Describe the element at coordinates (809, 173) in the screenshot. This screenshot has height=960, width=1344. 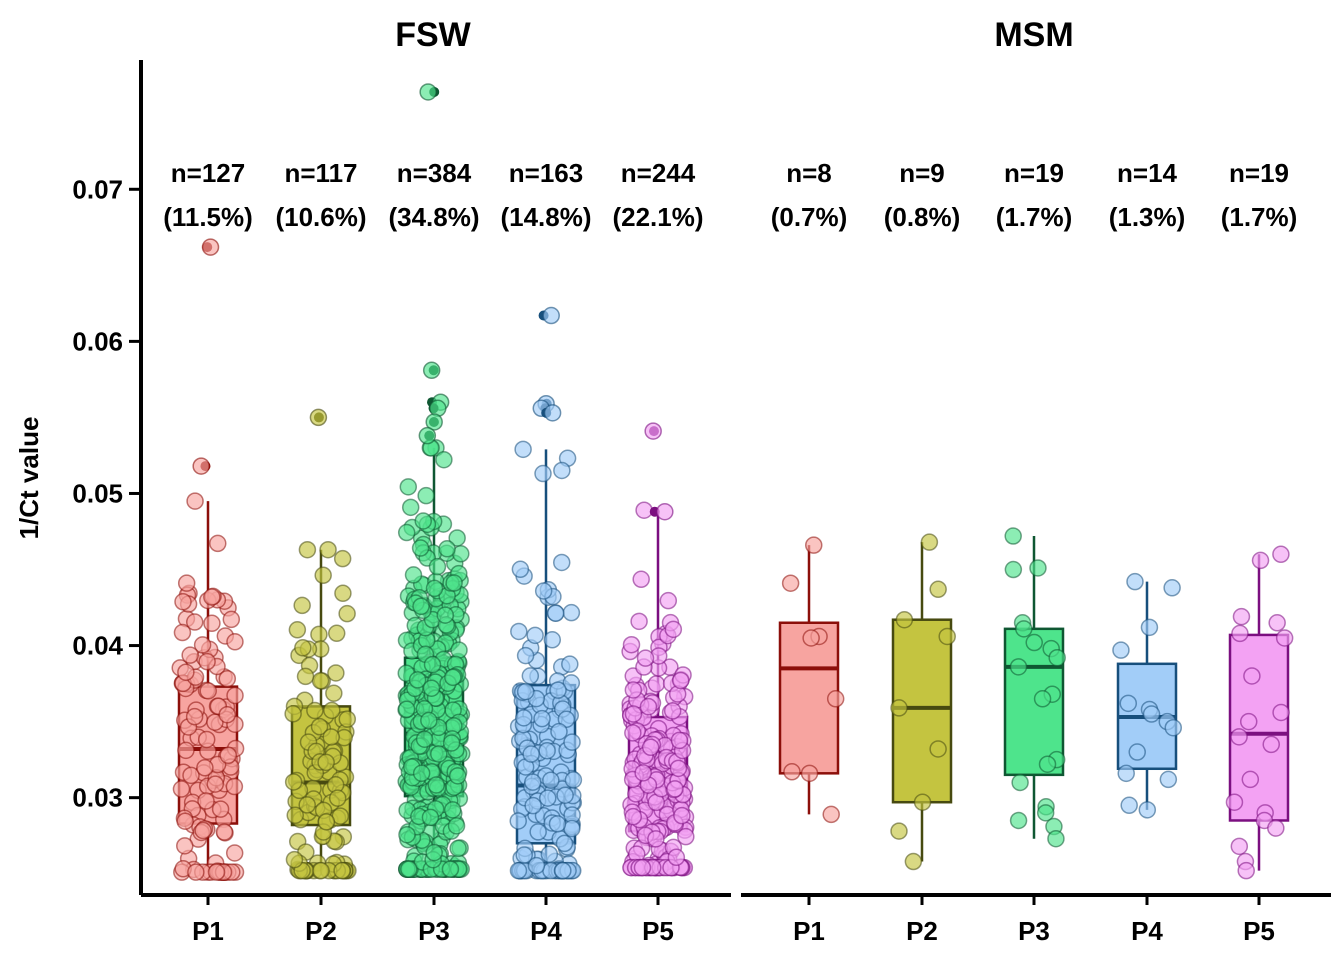
I see `n-label: n=8` at that location.